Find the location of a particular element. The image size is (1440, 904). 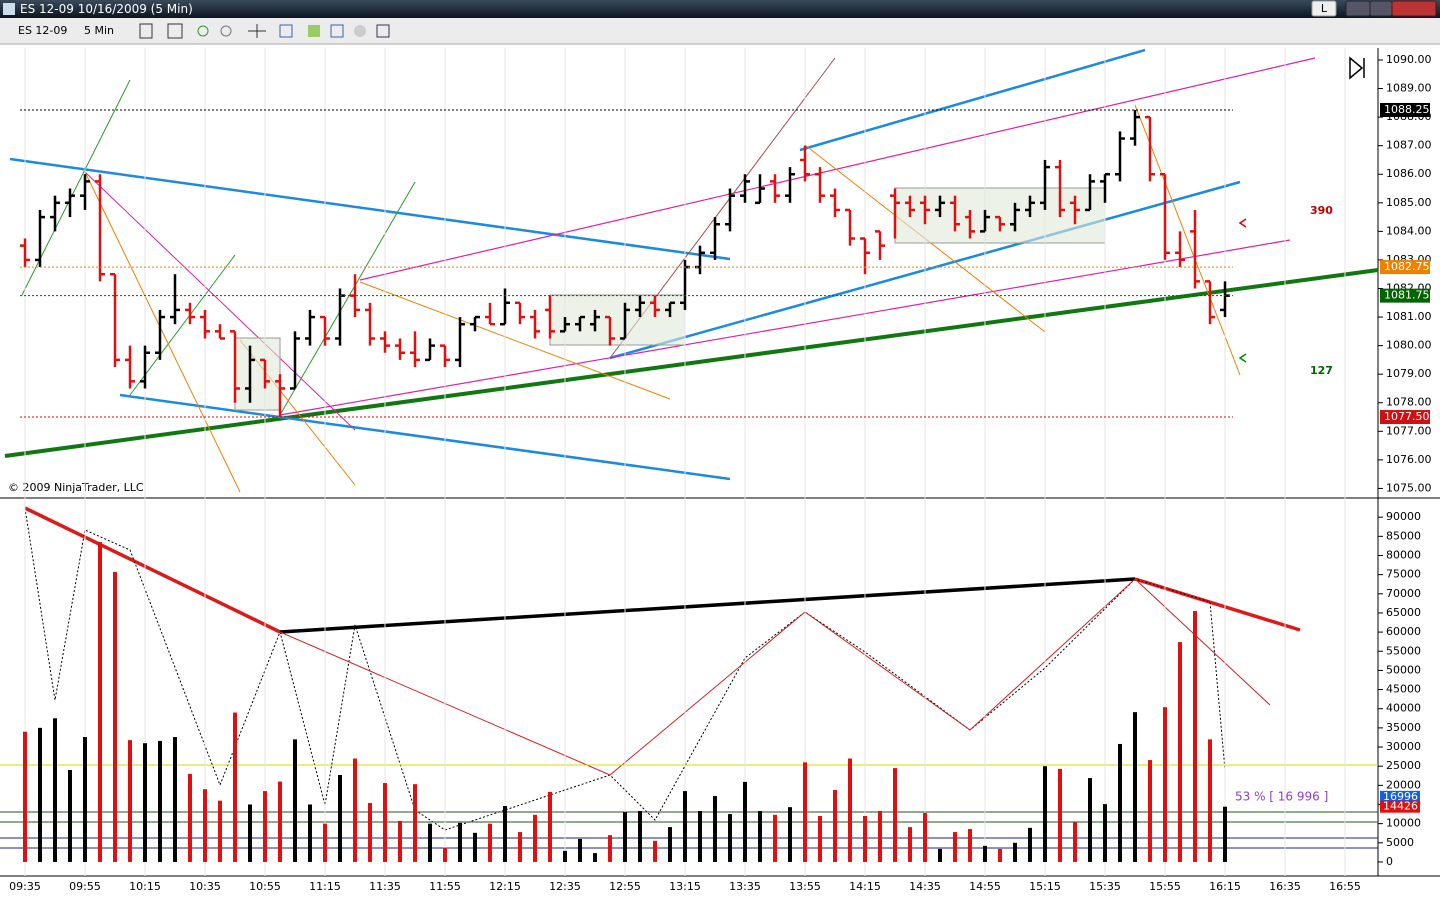

x-tick-label: 16:35 is located at coordinates (1285, 886).